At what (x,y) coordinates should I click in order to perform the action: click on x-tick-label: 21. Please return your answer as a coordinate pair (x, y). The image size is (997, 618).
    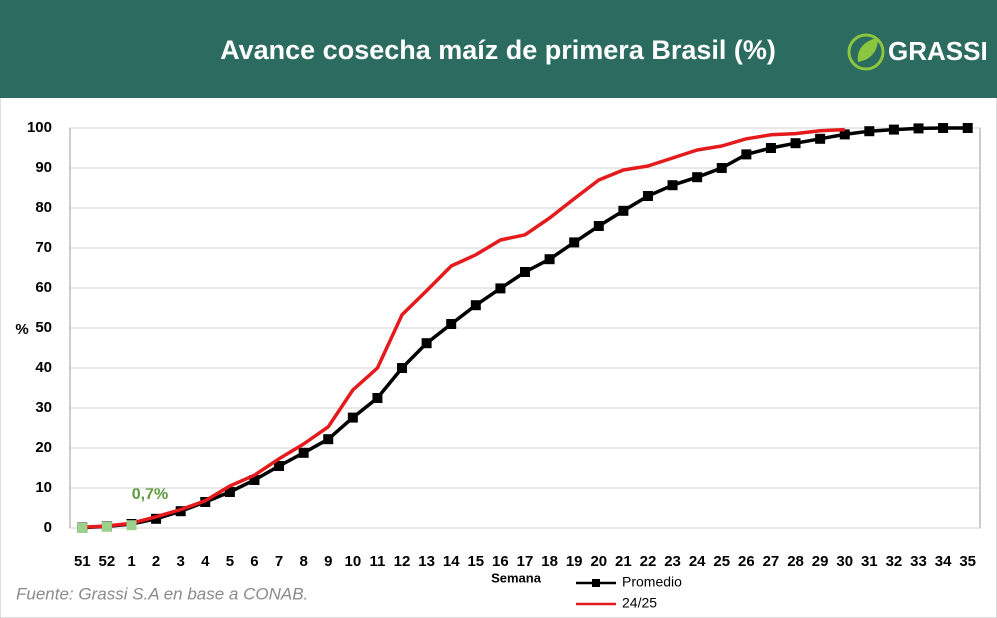
    Looking at the image, I should click on (623, 561).